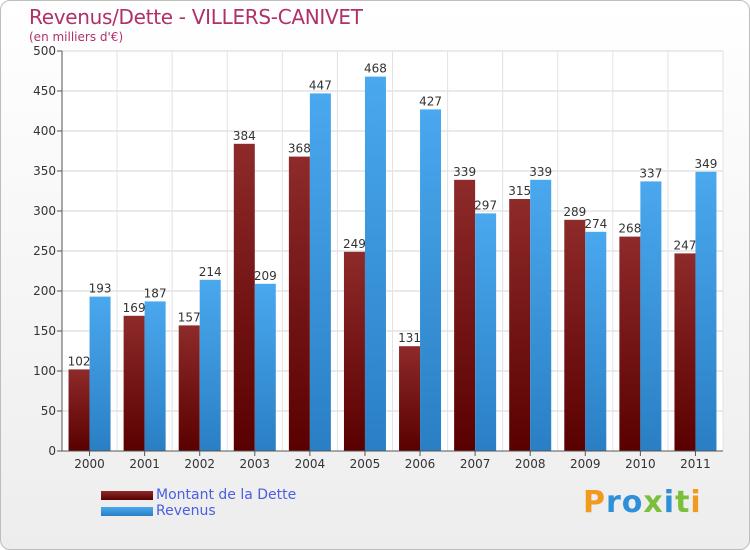  Describe the element at coordinates (574, 212) in the screenshot. I see `data-label: 289` at that location.